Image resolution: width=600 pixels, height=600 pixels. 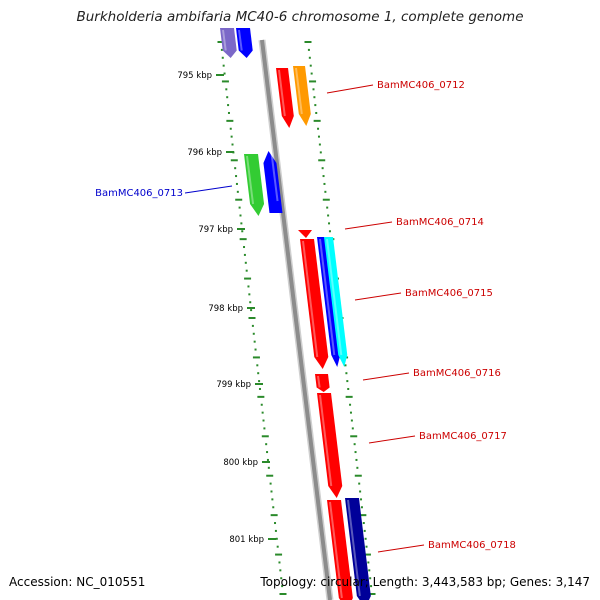 What do you see at coordinates (472, 545) in the screenshot?
I see `gene-label: BamMC406_0718` at bounding box center [472, 545].